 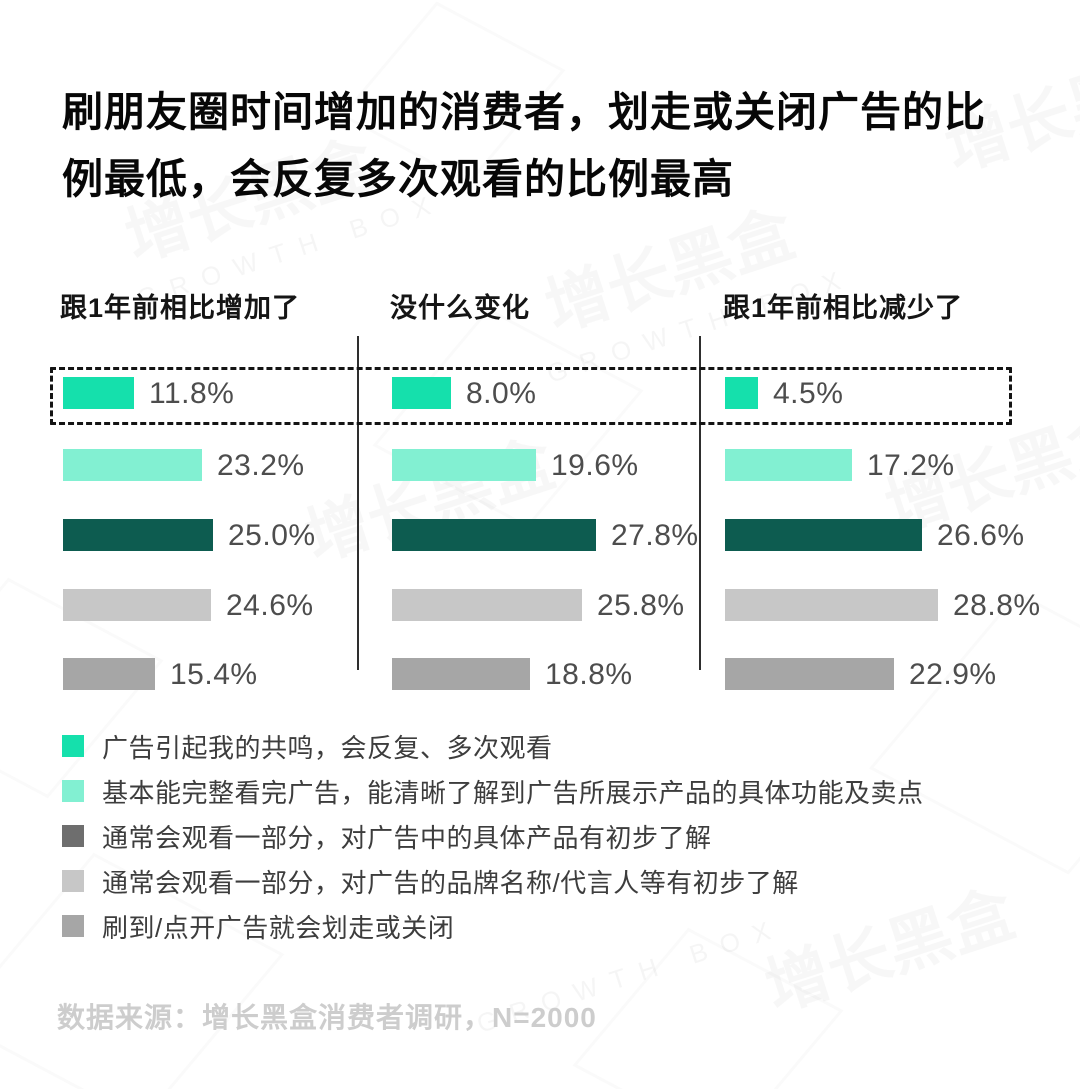 What do you see at coordinates (589, 674) in the screenshot?
I see `bar-value-label: 18.8%` at bounding box center [589, 674].